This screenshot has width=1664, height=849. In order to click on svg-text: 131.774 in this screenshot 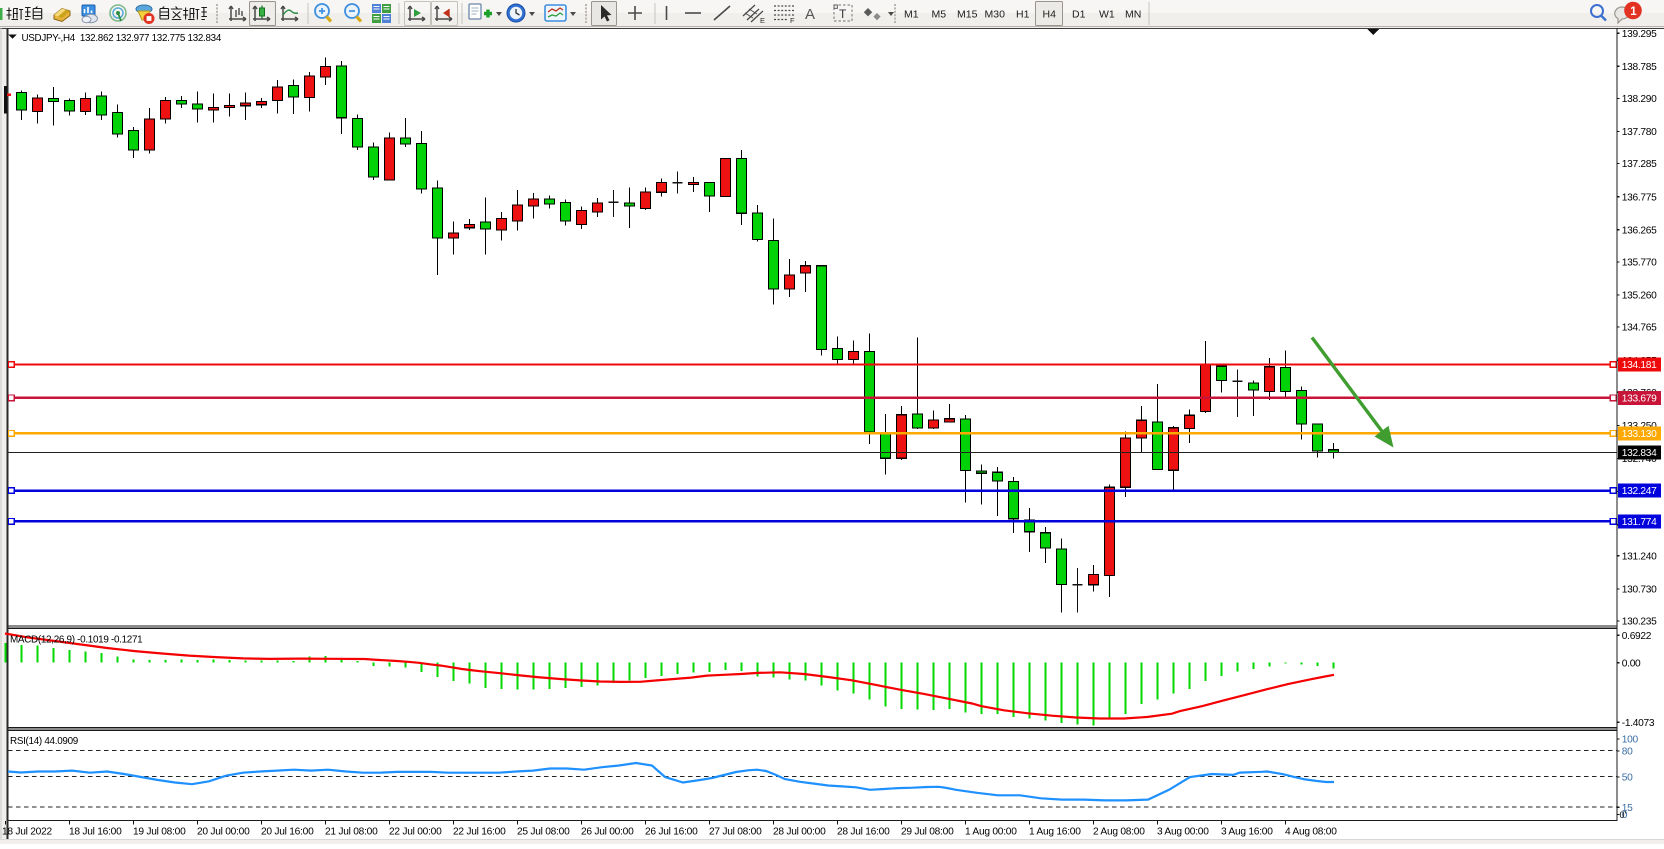, I will do `click(1639, 522)`.